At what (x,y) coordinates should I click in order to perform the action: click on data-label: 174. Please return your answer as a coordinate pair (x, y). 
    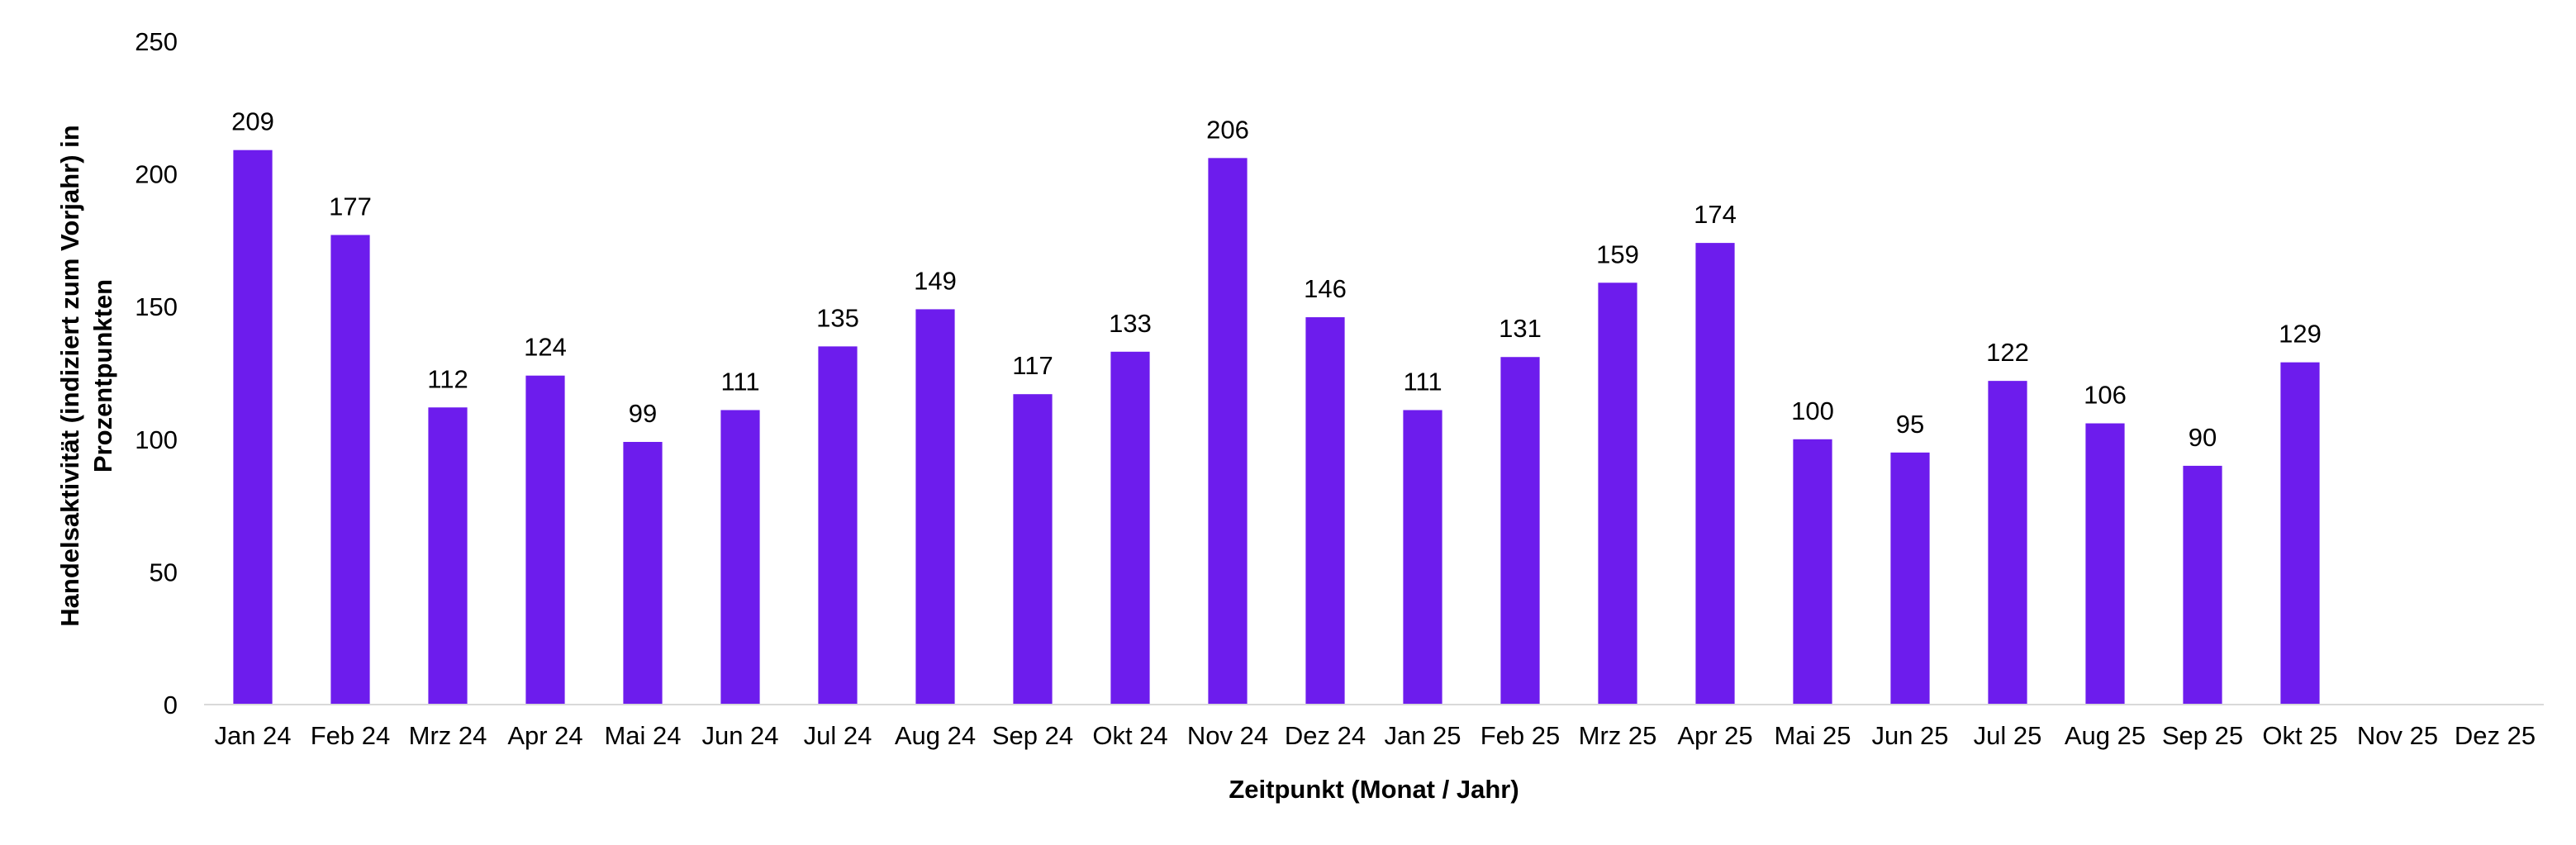
    Looking at the image, I should click on (1715, 214).